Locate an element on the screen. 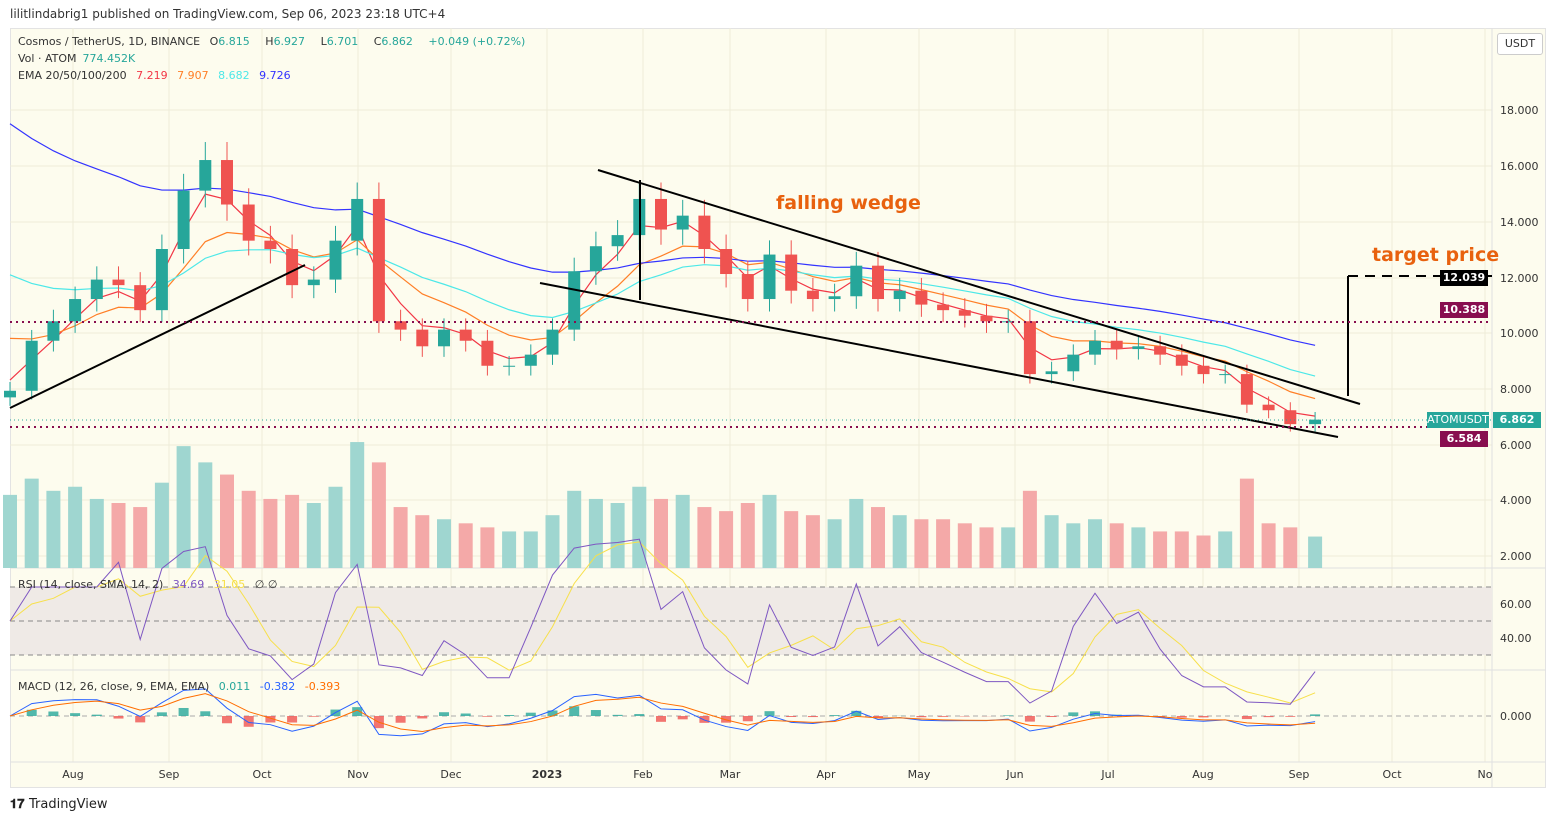 The image size is (1557, 823). wedge-upper-line is located at coordinates (979, 287).